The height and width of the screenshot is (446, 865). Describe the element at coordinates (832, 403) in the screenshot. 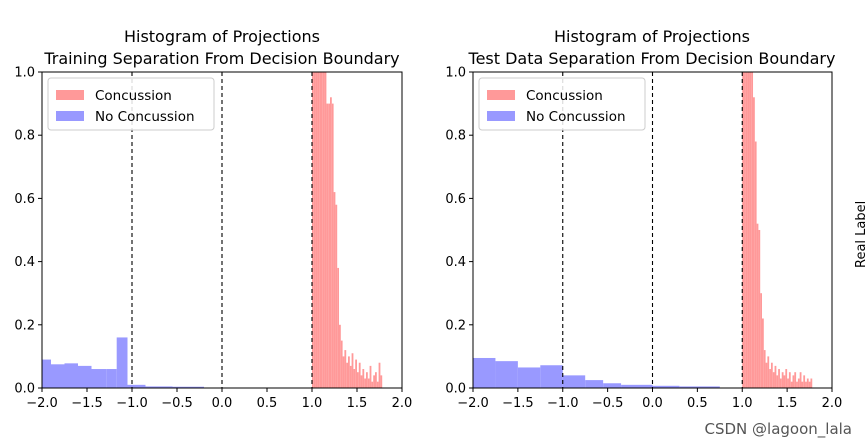

I see `x-tick-label: 2.0` at that location.